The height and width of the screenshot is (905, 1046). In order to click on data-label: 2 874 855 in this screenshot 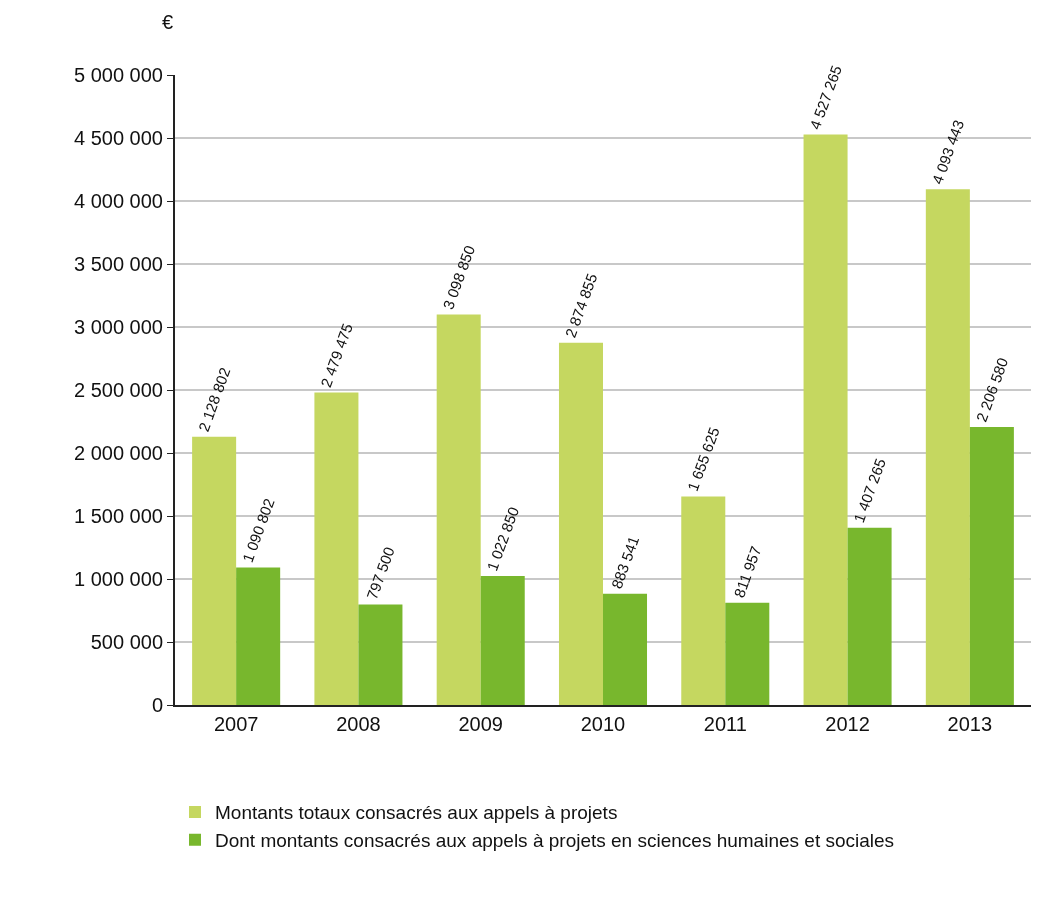, I will do `click(581, 305)`.